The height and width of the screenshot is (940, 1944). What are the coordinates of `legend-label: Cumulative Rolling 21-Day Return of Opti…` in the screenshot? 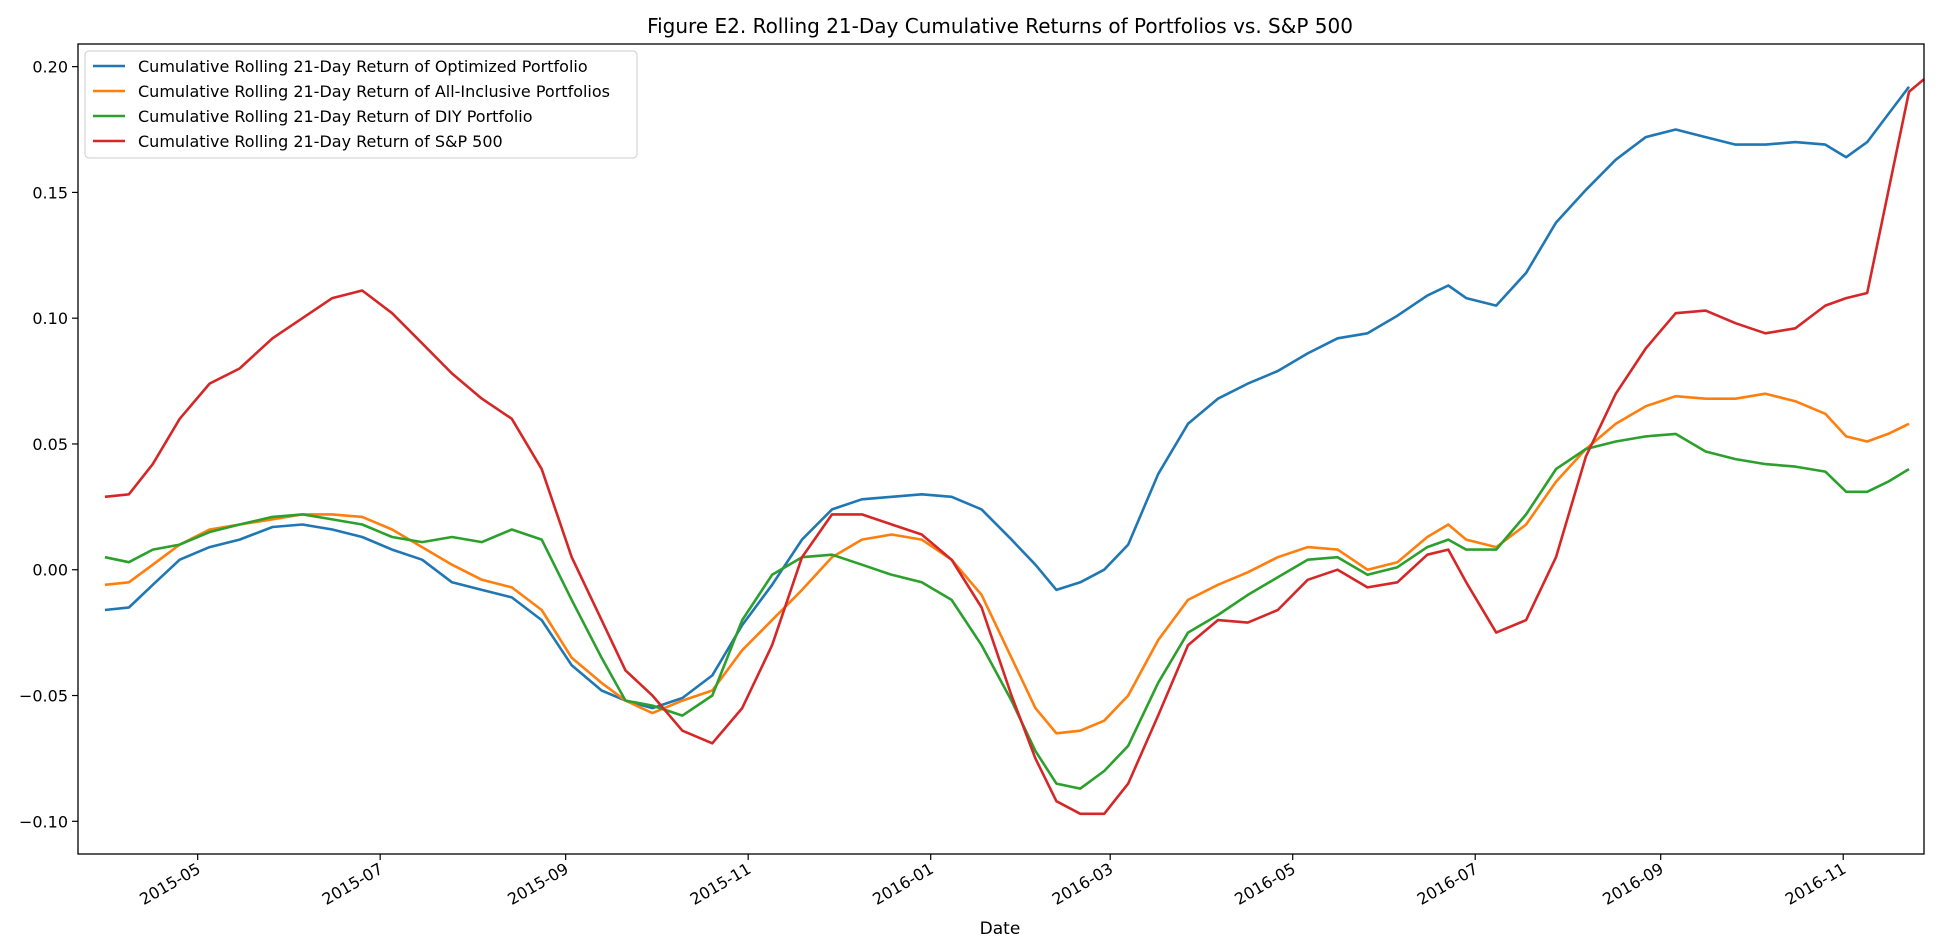 It's located at (363, 66).